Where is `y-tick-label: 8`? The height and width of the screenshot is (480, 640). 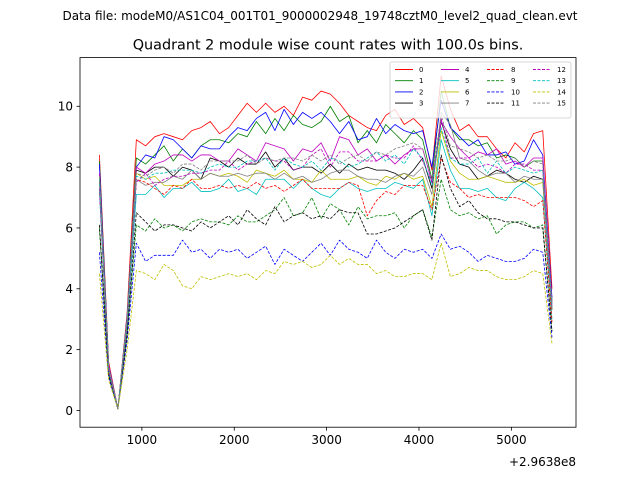
y-tick-label: 8 is located at coordinates (69, 167).